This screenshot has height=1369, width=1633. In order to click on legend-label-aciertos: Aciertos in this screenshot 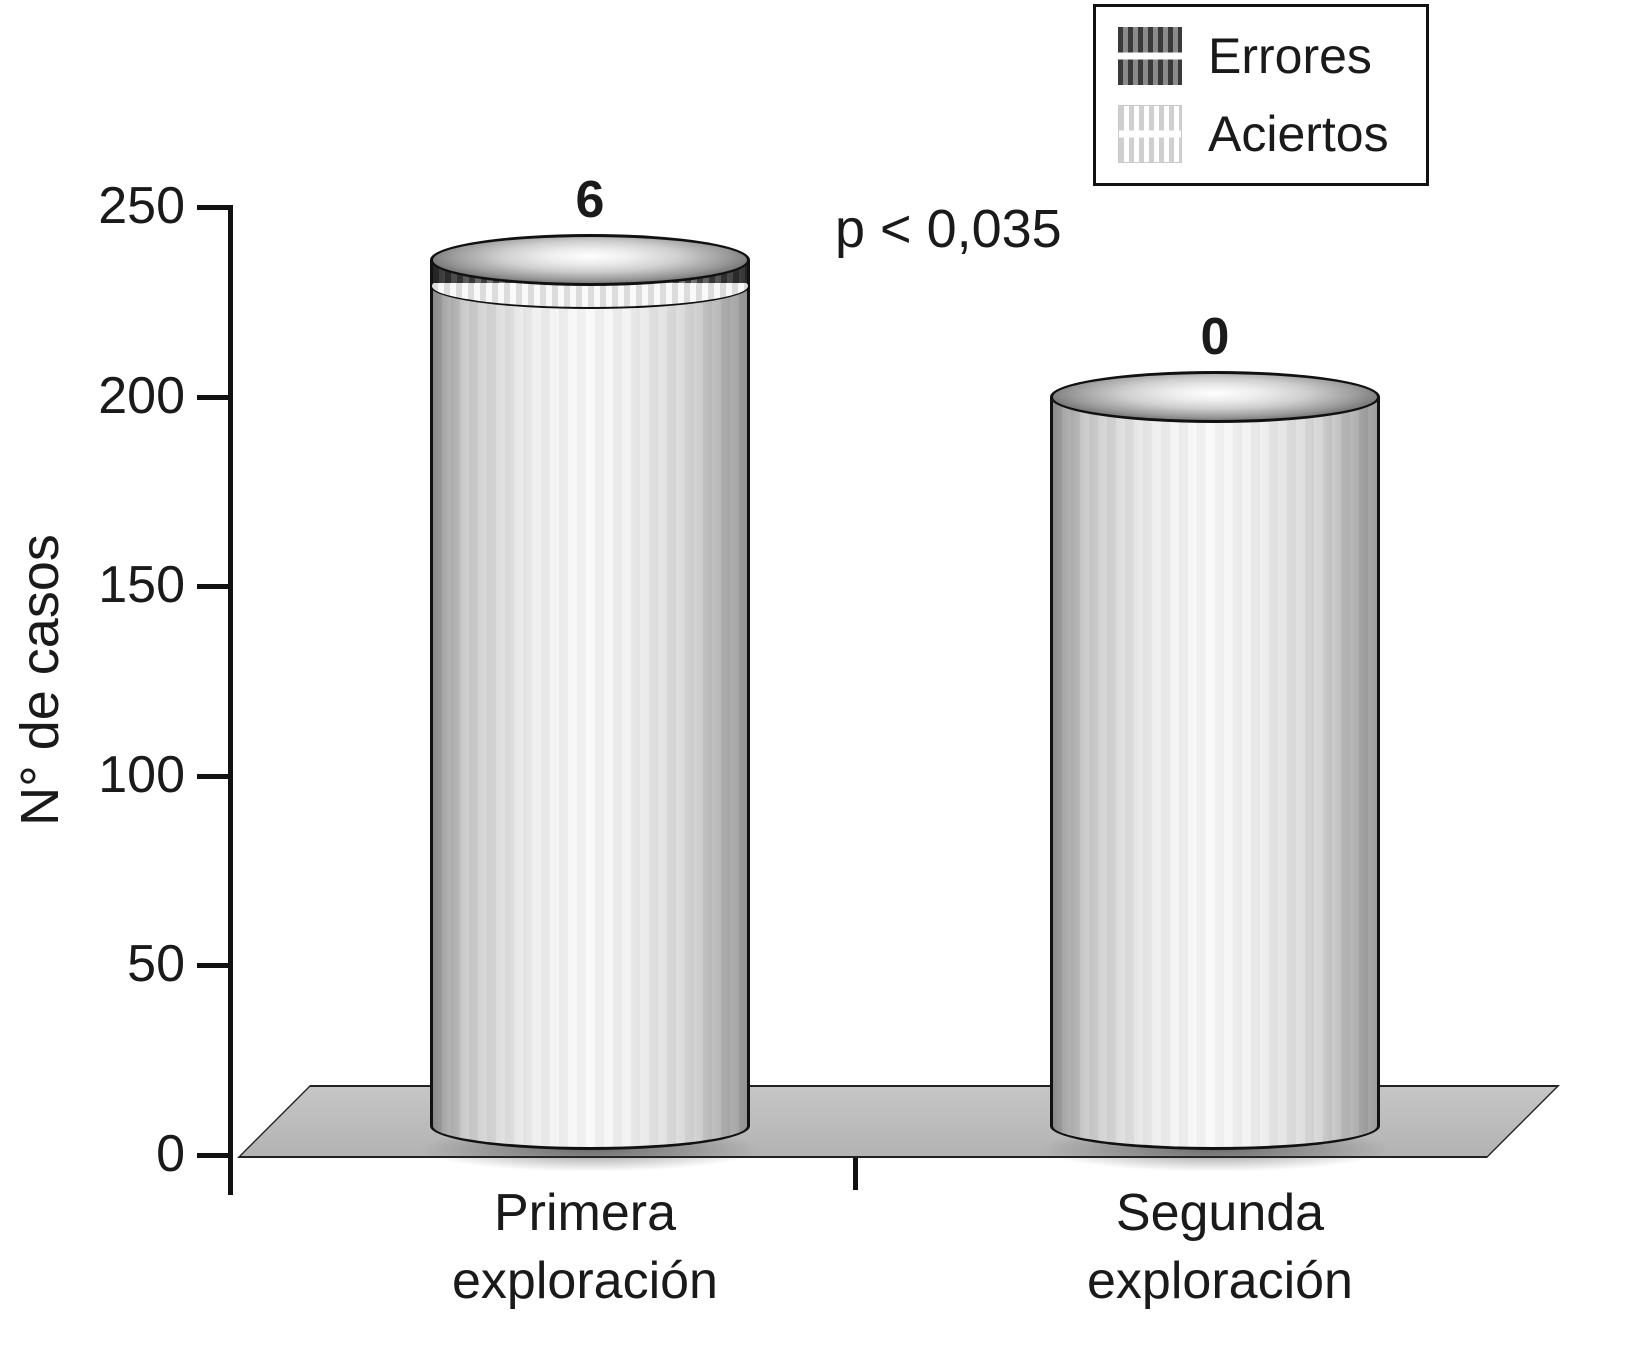, I will do `click(1298, 134)`.